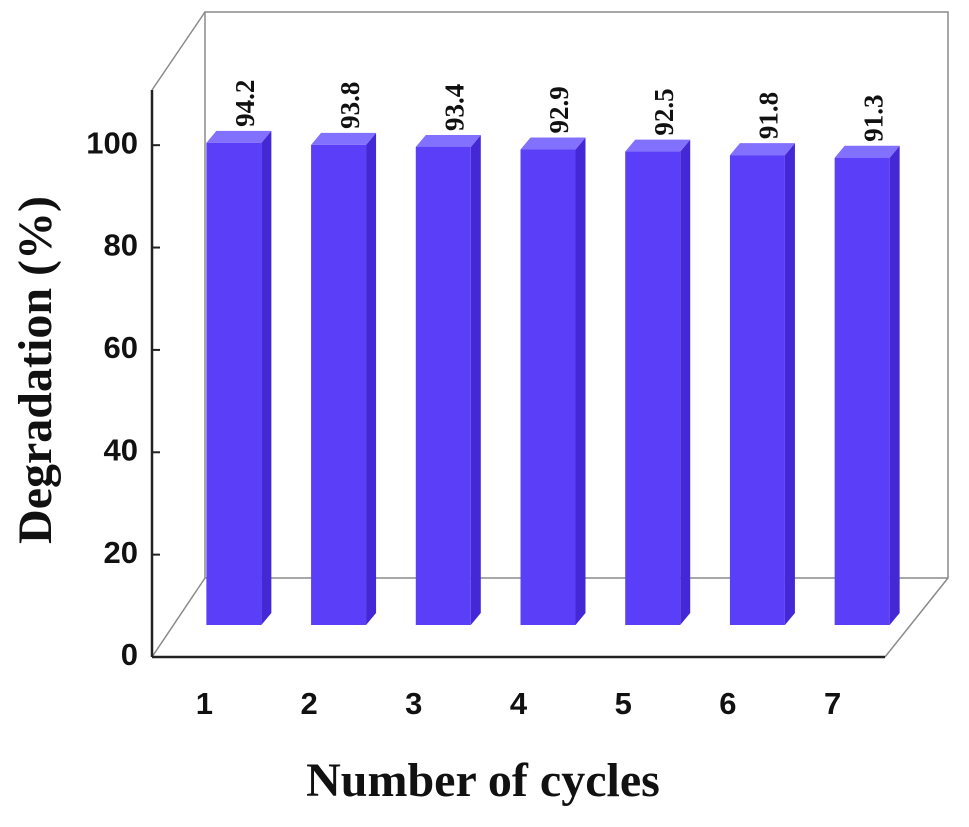  I want to click on x-tick-label: 4, so click(519, 703).